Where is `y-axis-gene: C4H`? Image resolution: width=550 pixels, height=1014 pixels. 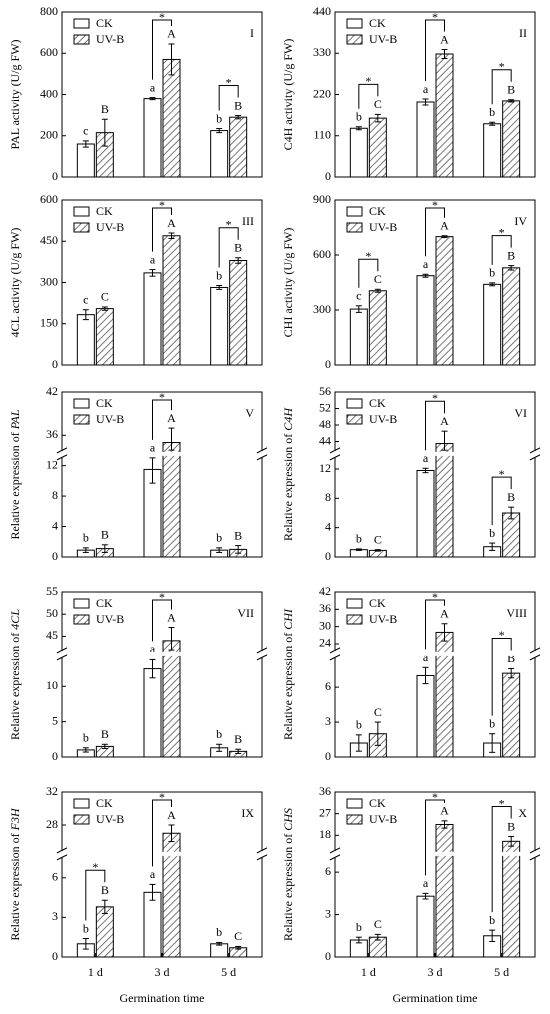 y-axis-gene: C4H is located at coordinates (288, 419).